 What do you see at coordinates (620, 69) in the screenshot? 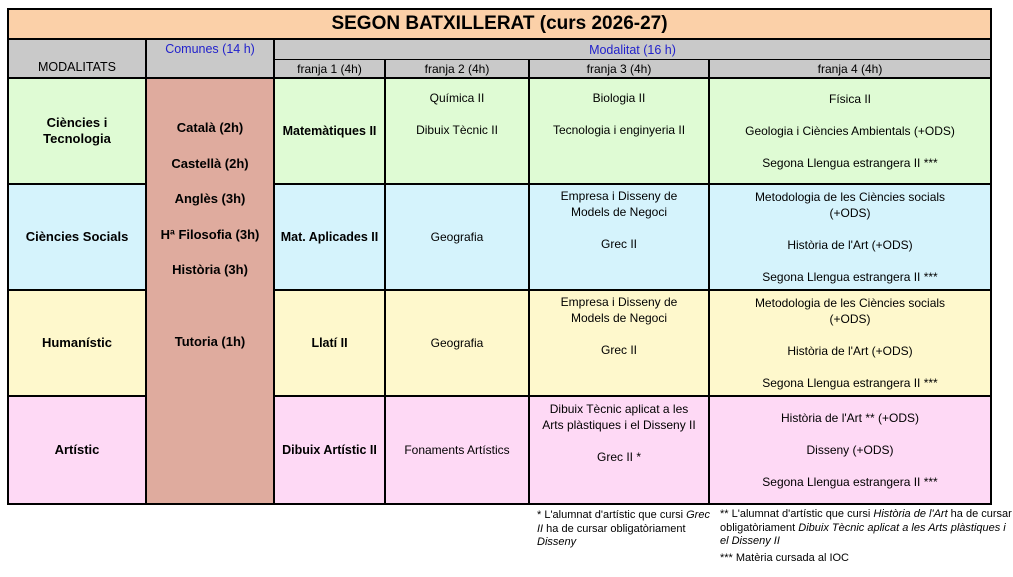
I see `header-franja-3: franja 3 (4h)` at bounding box center [620, 69].